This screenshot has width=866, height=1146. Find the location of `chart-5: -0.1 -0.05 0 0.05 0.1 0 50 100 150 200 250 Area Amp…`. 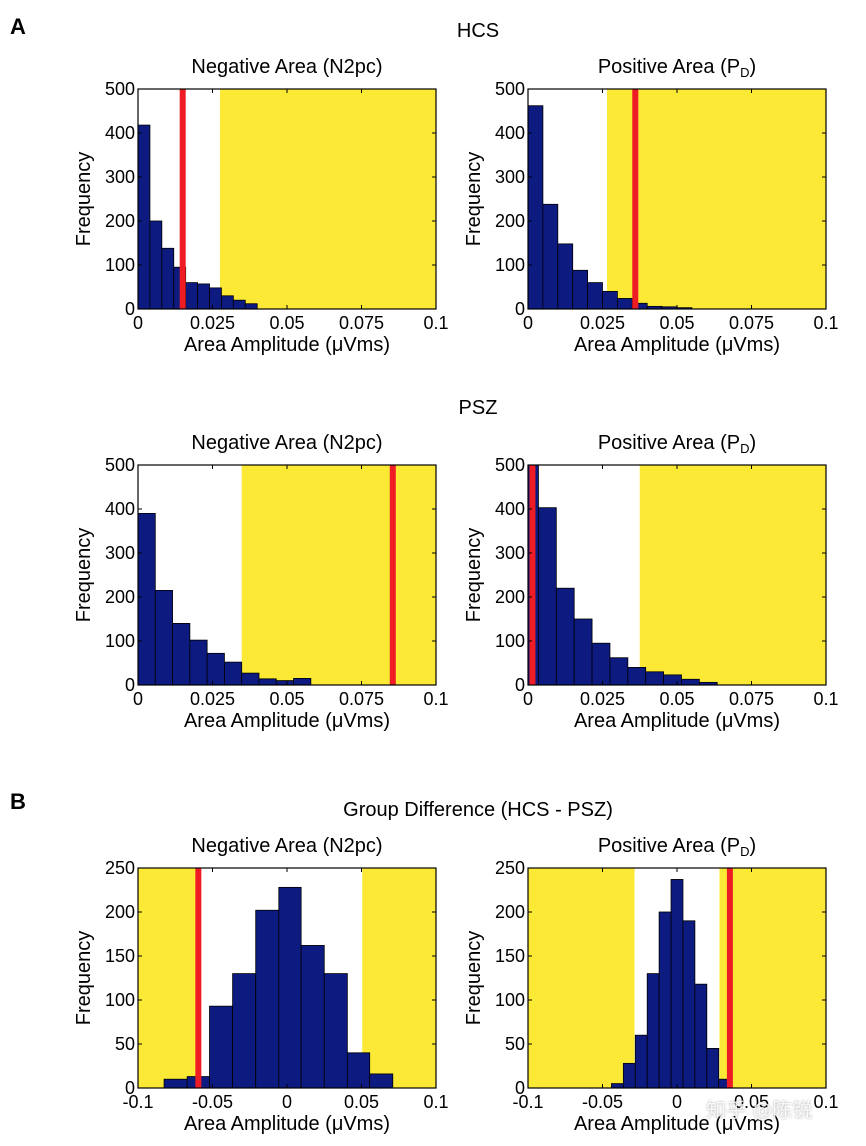

chart-5: -0.1 -0.05 0 0.05 0.1 0 50 100 150 200 250 Area Amp… is located at coordinates (261, 985).